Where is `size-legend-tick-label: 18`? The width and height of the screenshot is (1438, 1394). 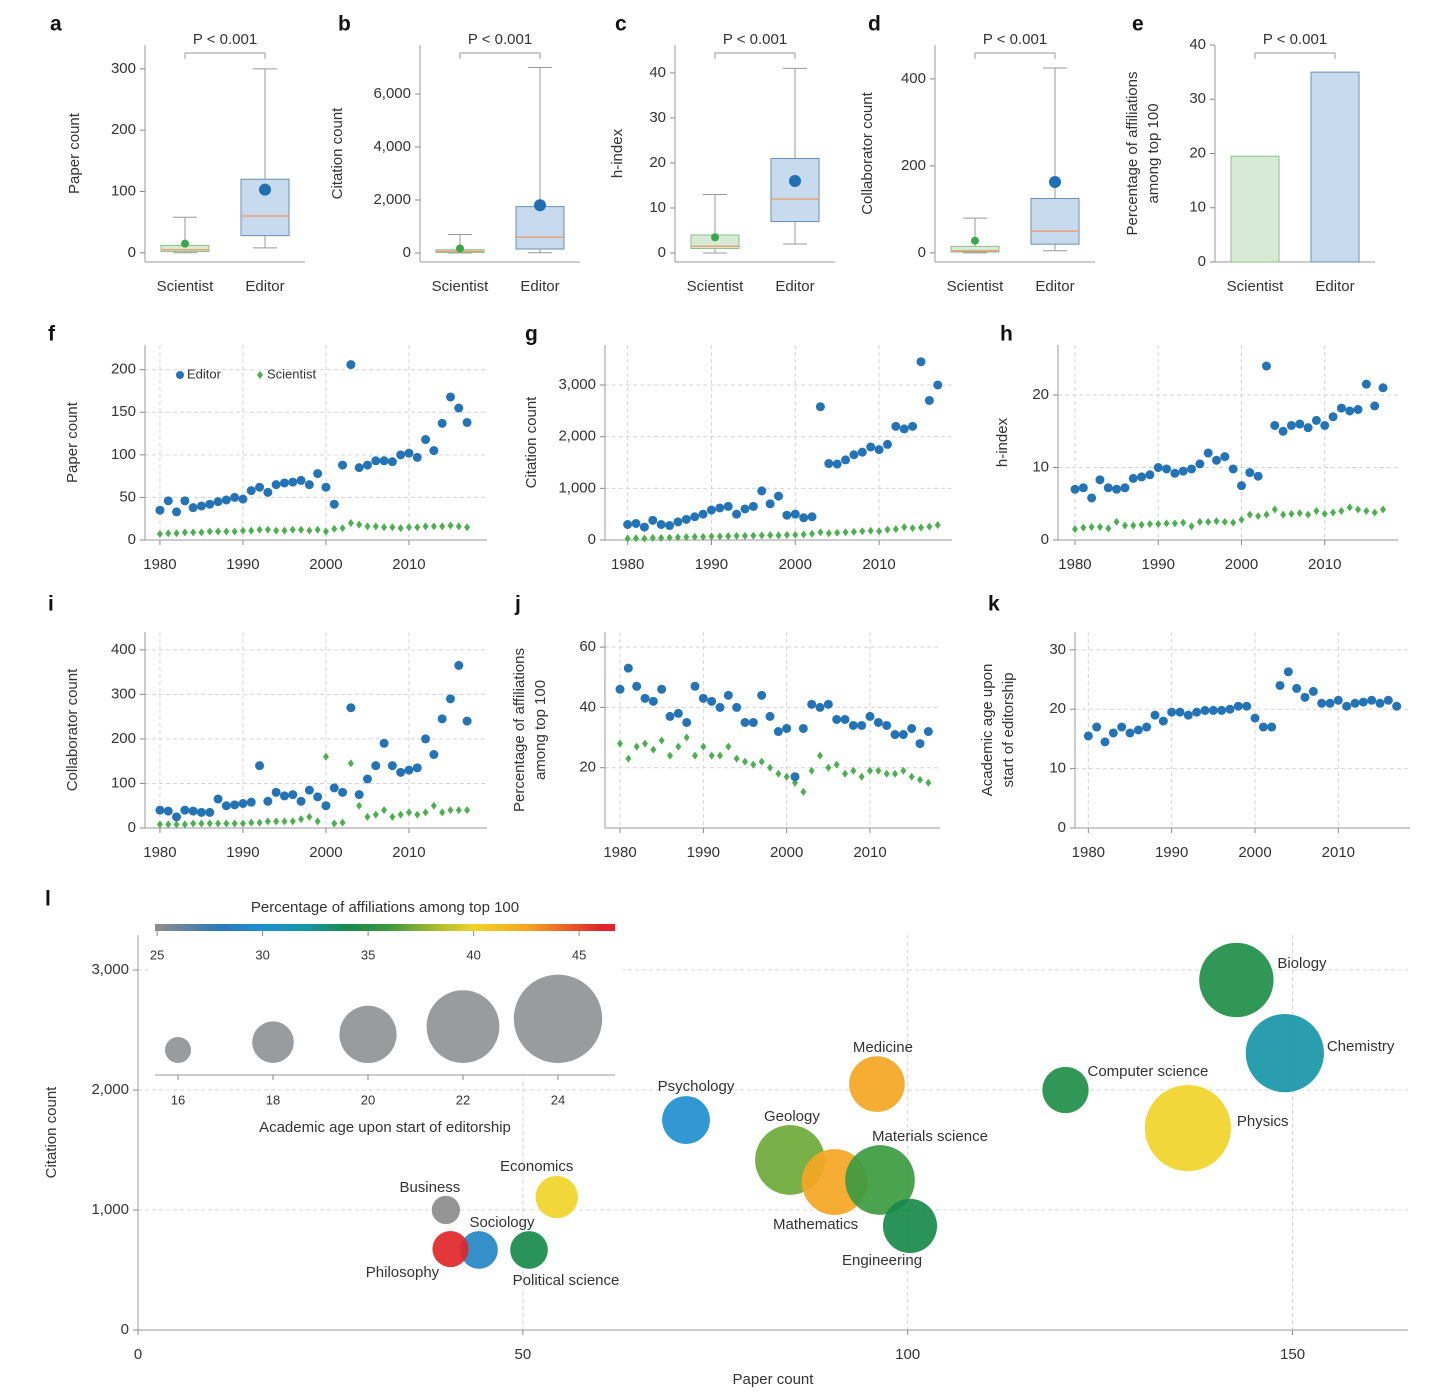 size-legend-tick-label: 18 is located at coordinates (273, 1099).